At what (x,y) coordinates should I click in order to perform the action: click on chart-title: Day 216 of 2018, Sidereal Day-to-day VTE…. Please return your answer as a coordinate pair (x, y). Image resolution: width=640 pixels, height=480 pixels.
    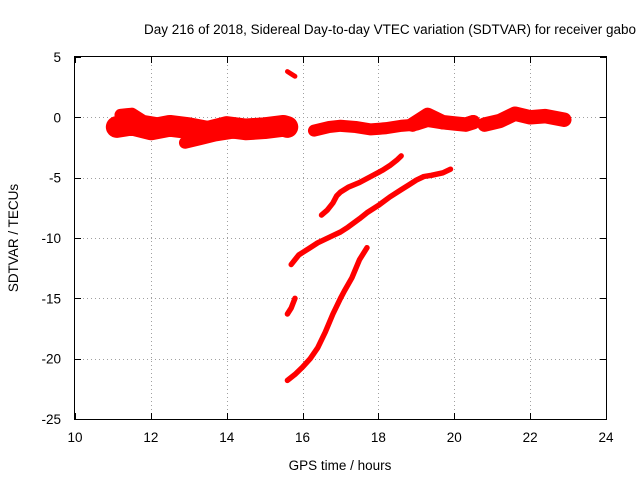
    Looking at the image, I should click on (390, 29).